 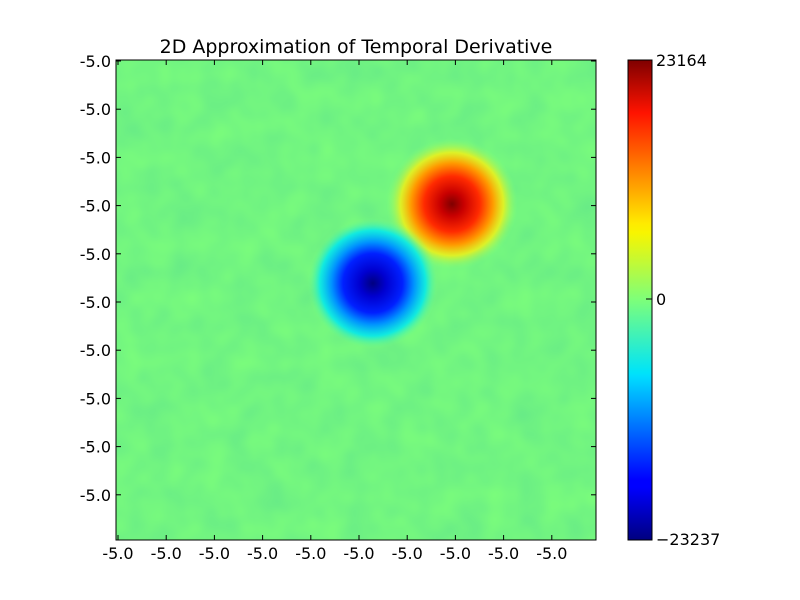 I want to click on colorbar-label-max: 23164, so click(x=681, y=60).